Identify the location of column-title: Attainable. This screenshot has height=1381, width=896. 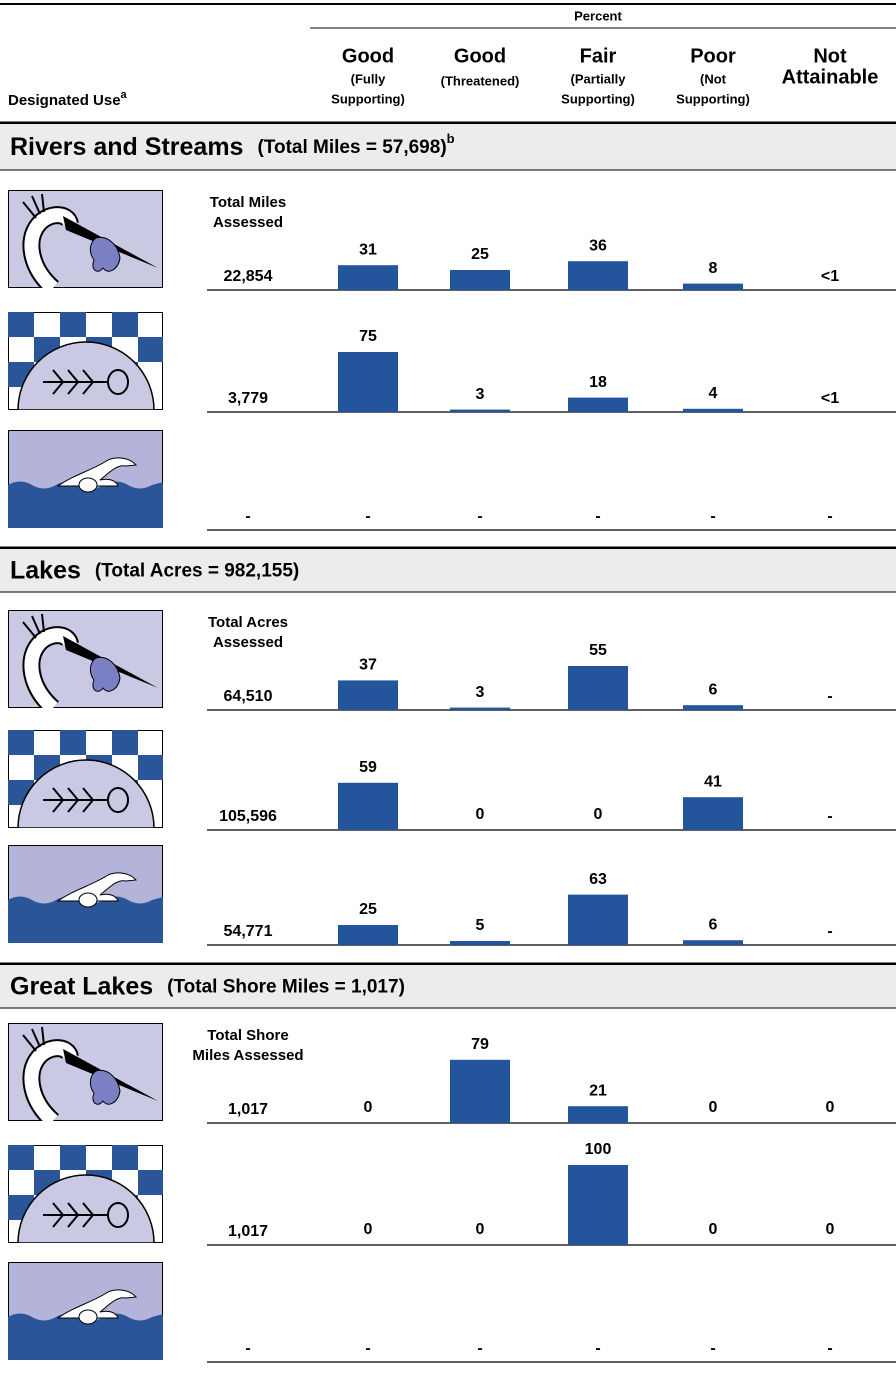
(830, 77).